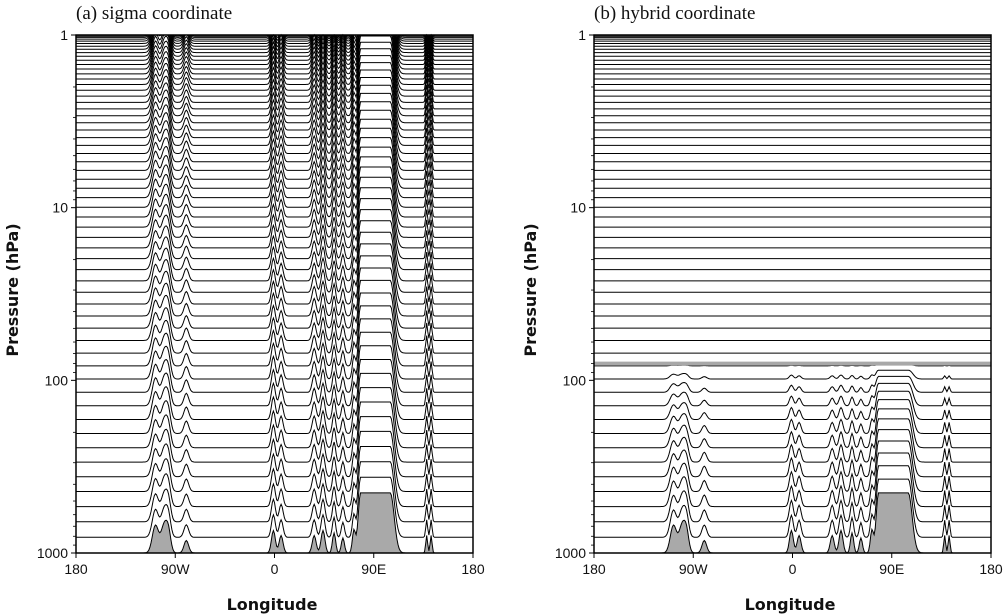 This screenshot has height=616, width=1006. I want to click on panel-title: (a) sigma coordinate, so click(154, 13).